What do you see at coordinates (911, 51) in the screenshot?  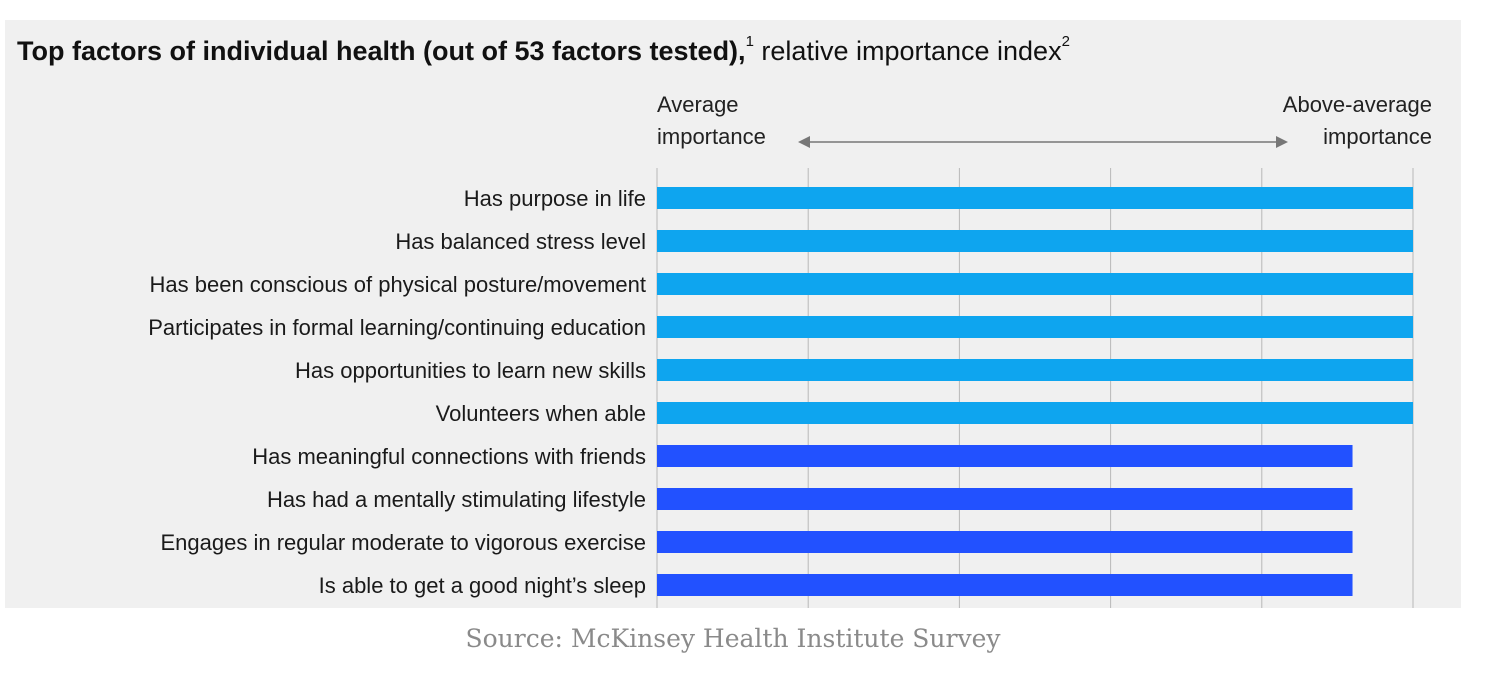 I see `title-subtitle: relative importance index` at bounding box center [911, 51].